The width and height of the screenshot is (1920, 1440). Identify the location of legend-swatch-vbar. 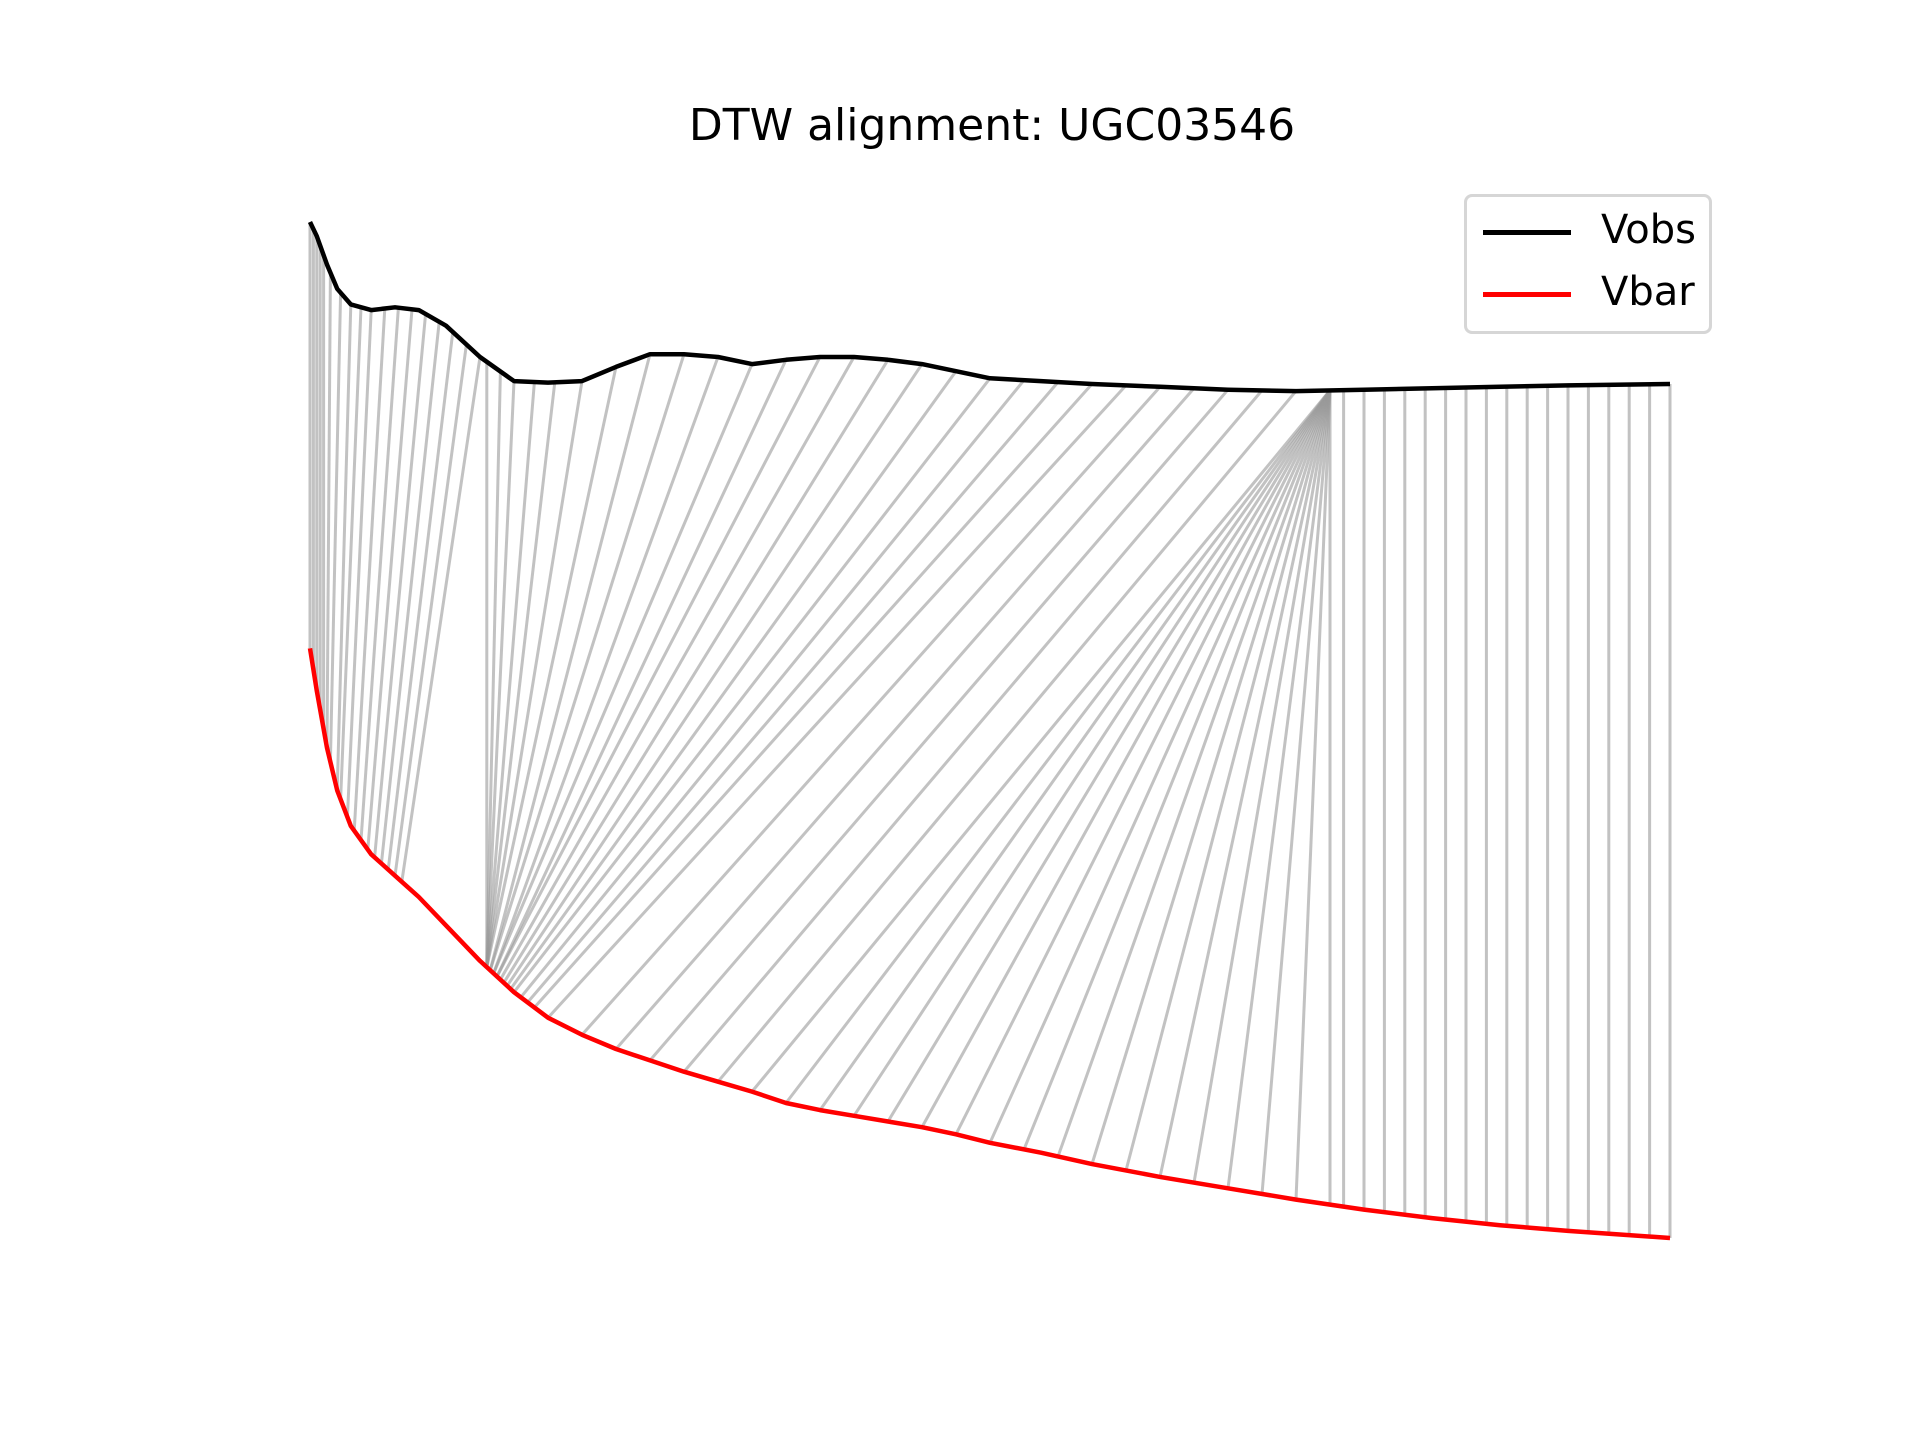
(1527, 294).